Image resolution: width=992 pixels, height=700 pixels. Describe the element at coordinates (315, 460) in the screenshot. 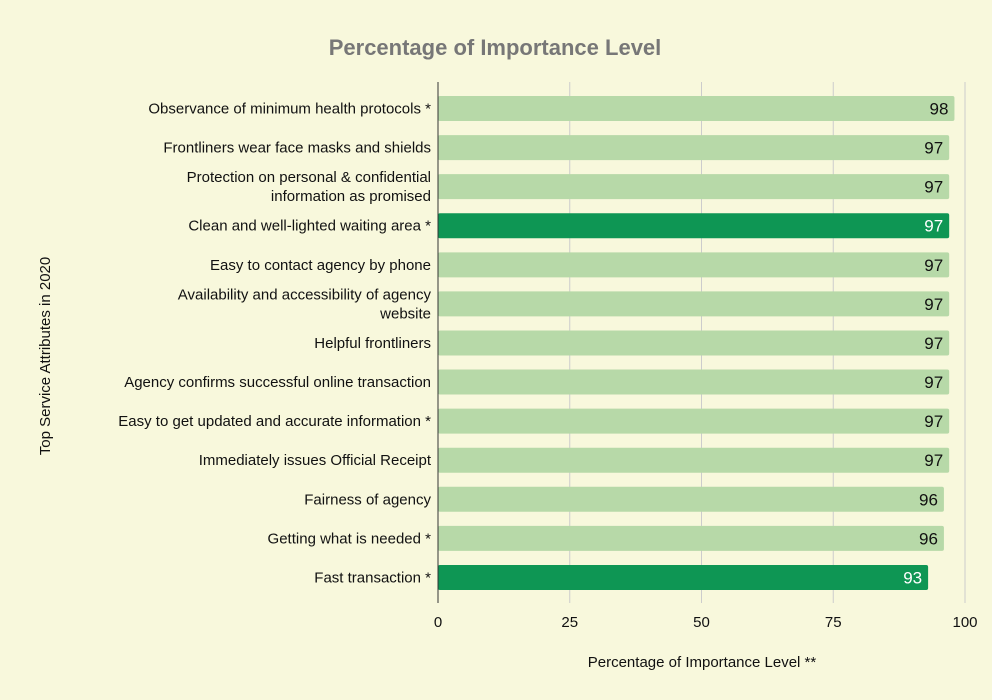

I see `category-label: Immediately issues Official Receipt` at that location.